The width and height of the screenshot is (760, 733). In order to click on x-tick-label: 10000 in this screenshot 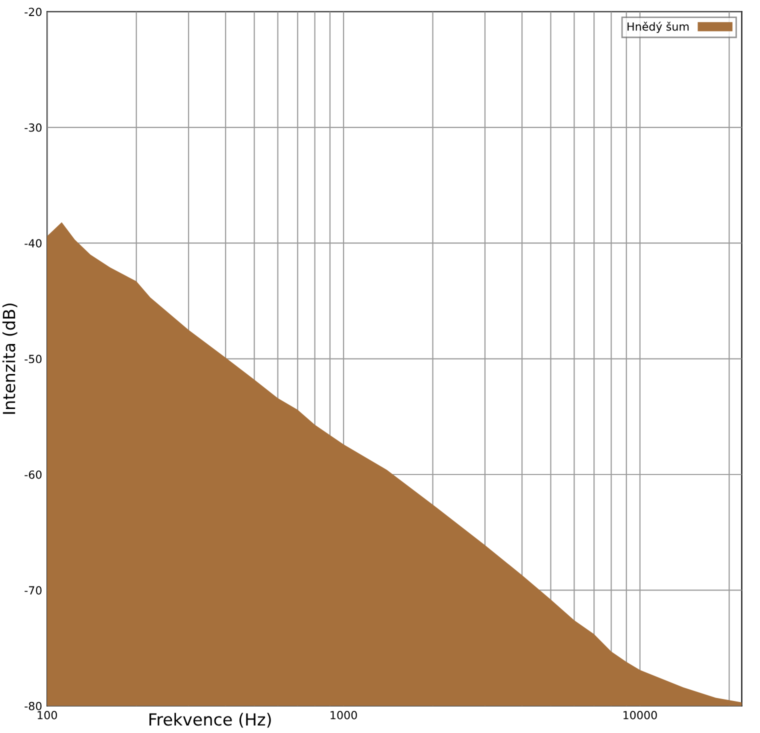, I will do `click(640, 715)`.